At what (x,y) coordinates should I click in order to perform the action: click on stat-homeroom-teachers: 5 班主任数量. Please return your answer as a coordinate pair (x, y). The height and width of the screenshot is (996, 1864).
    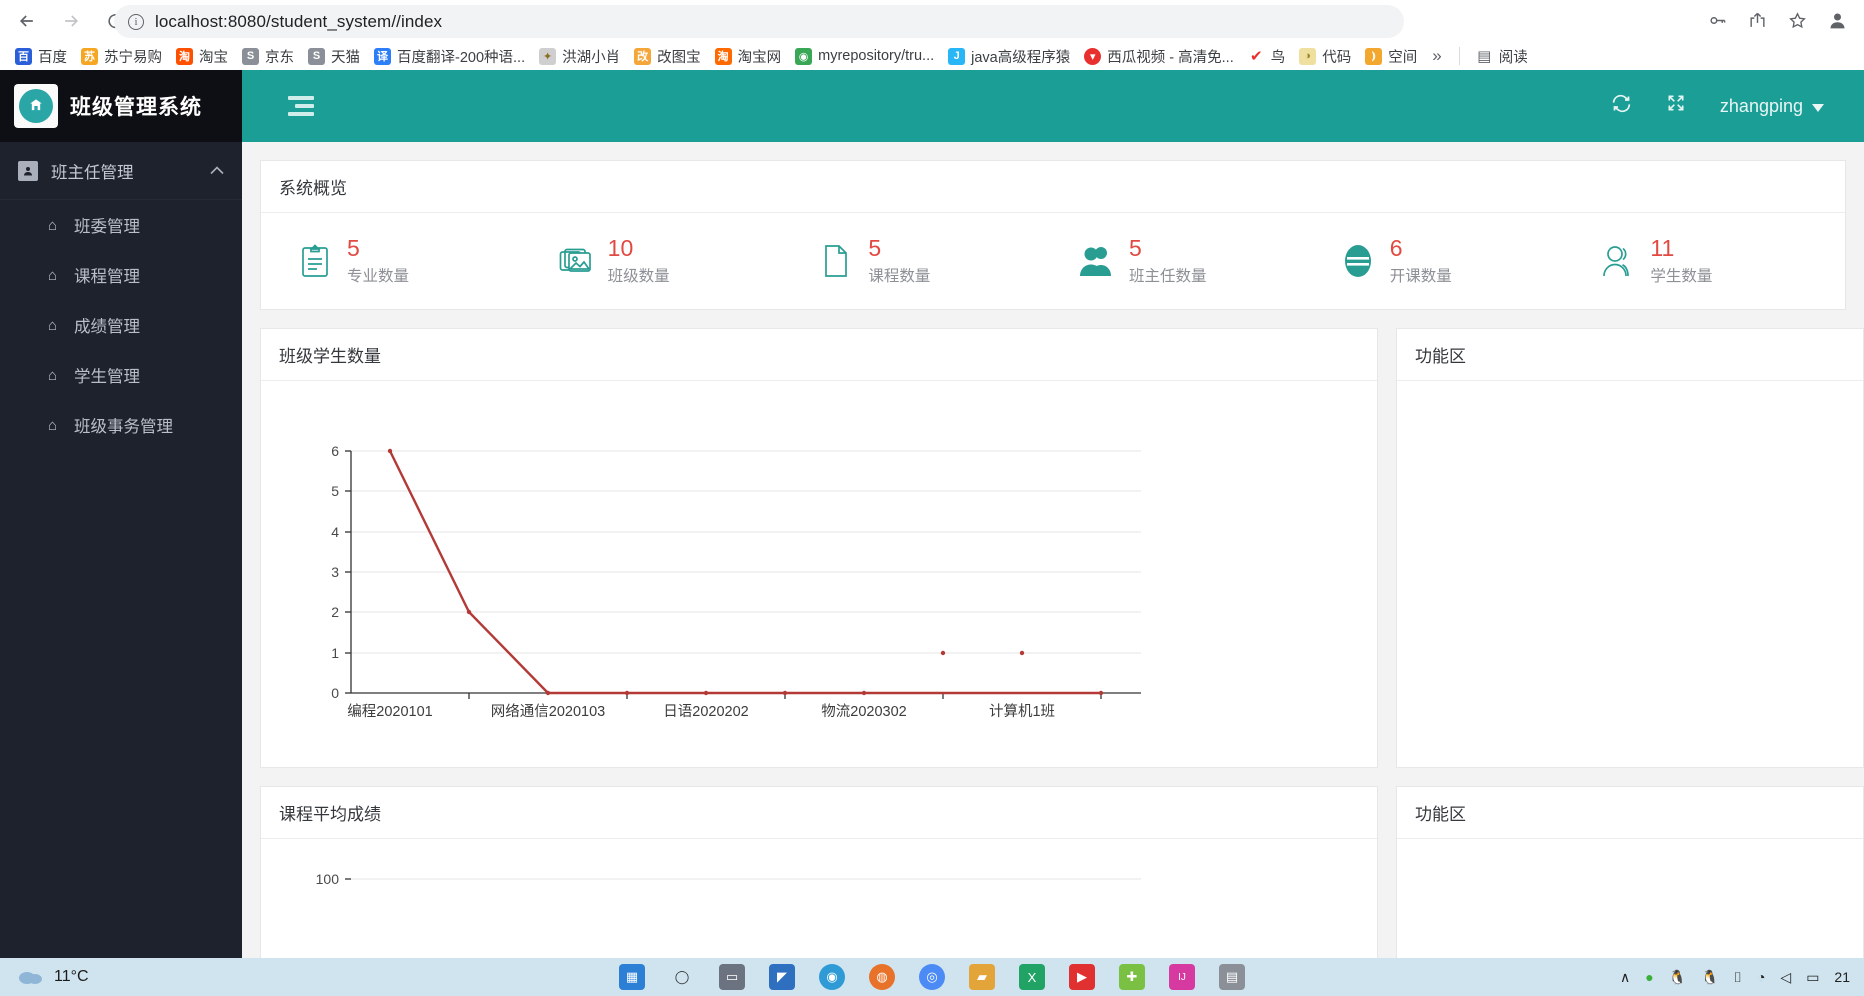
    Looking at the image, I should click on (1183, 261).